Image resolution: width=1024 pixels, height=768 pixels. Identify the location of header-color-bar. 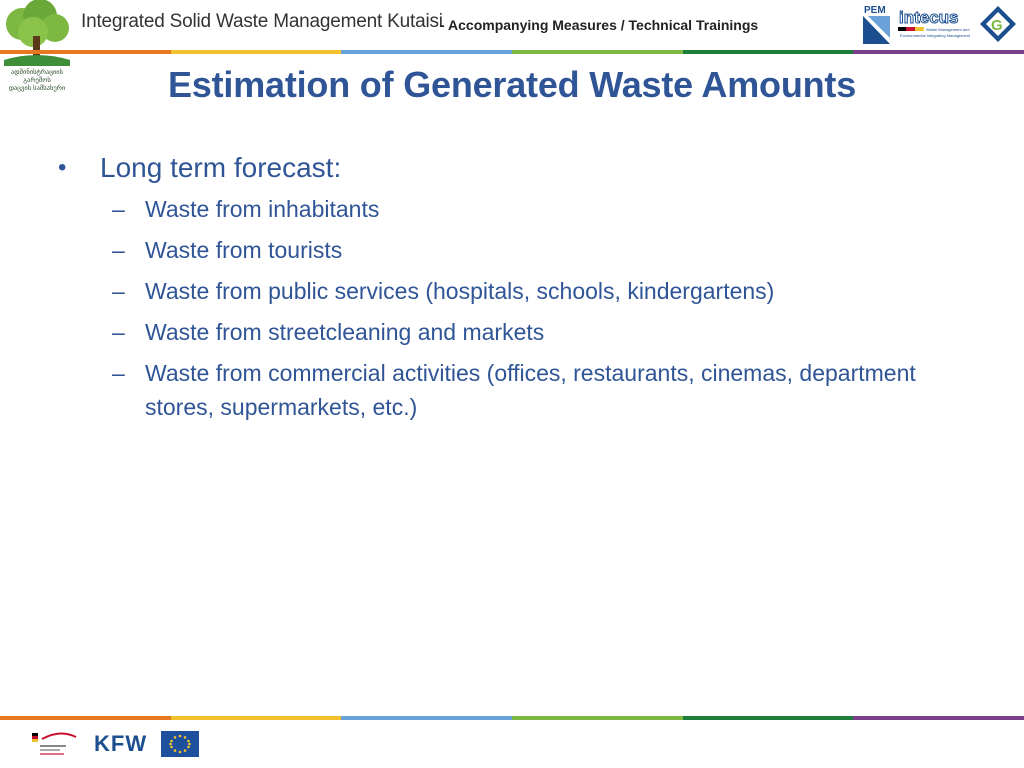
(512, 52).